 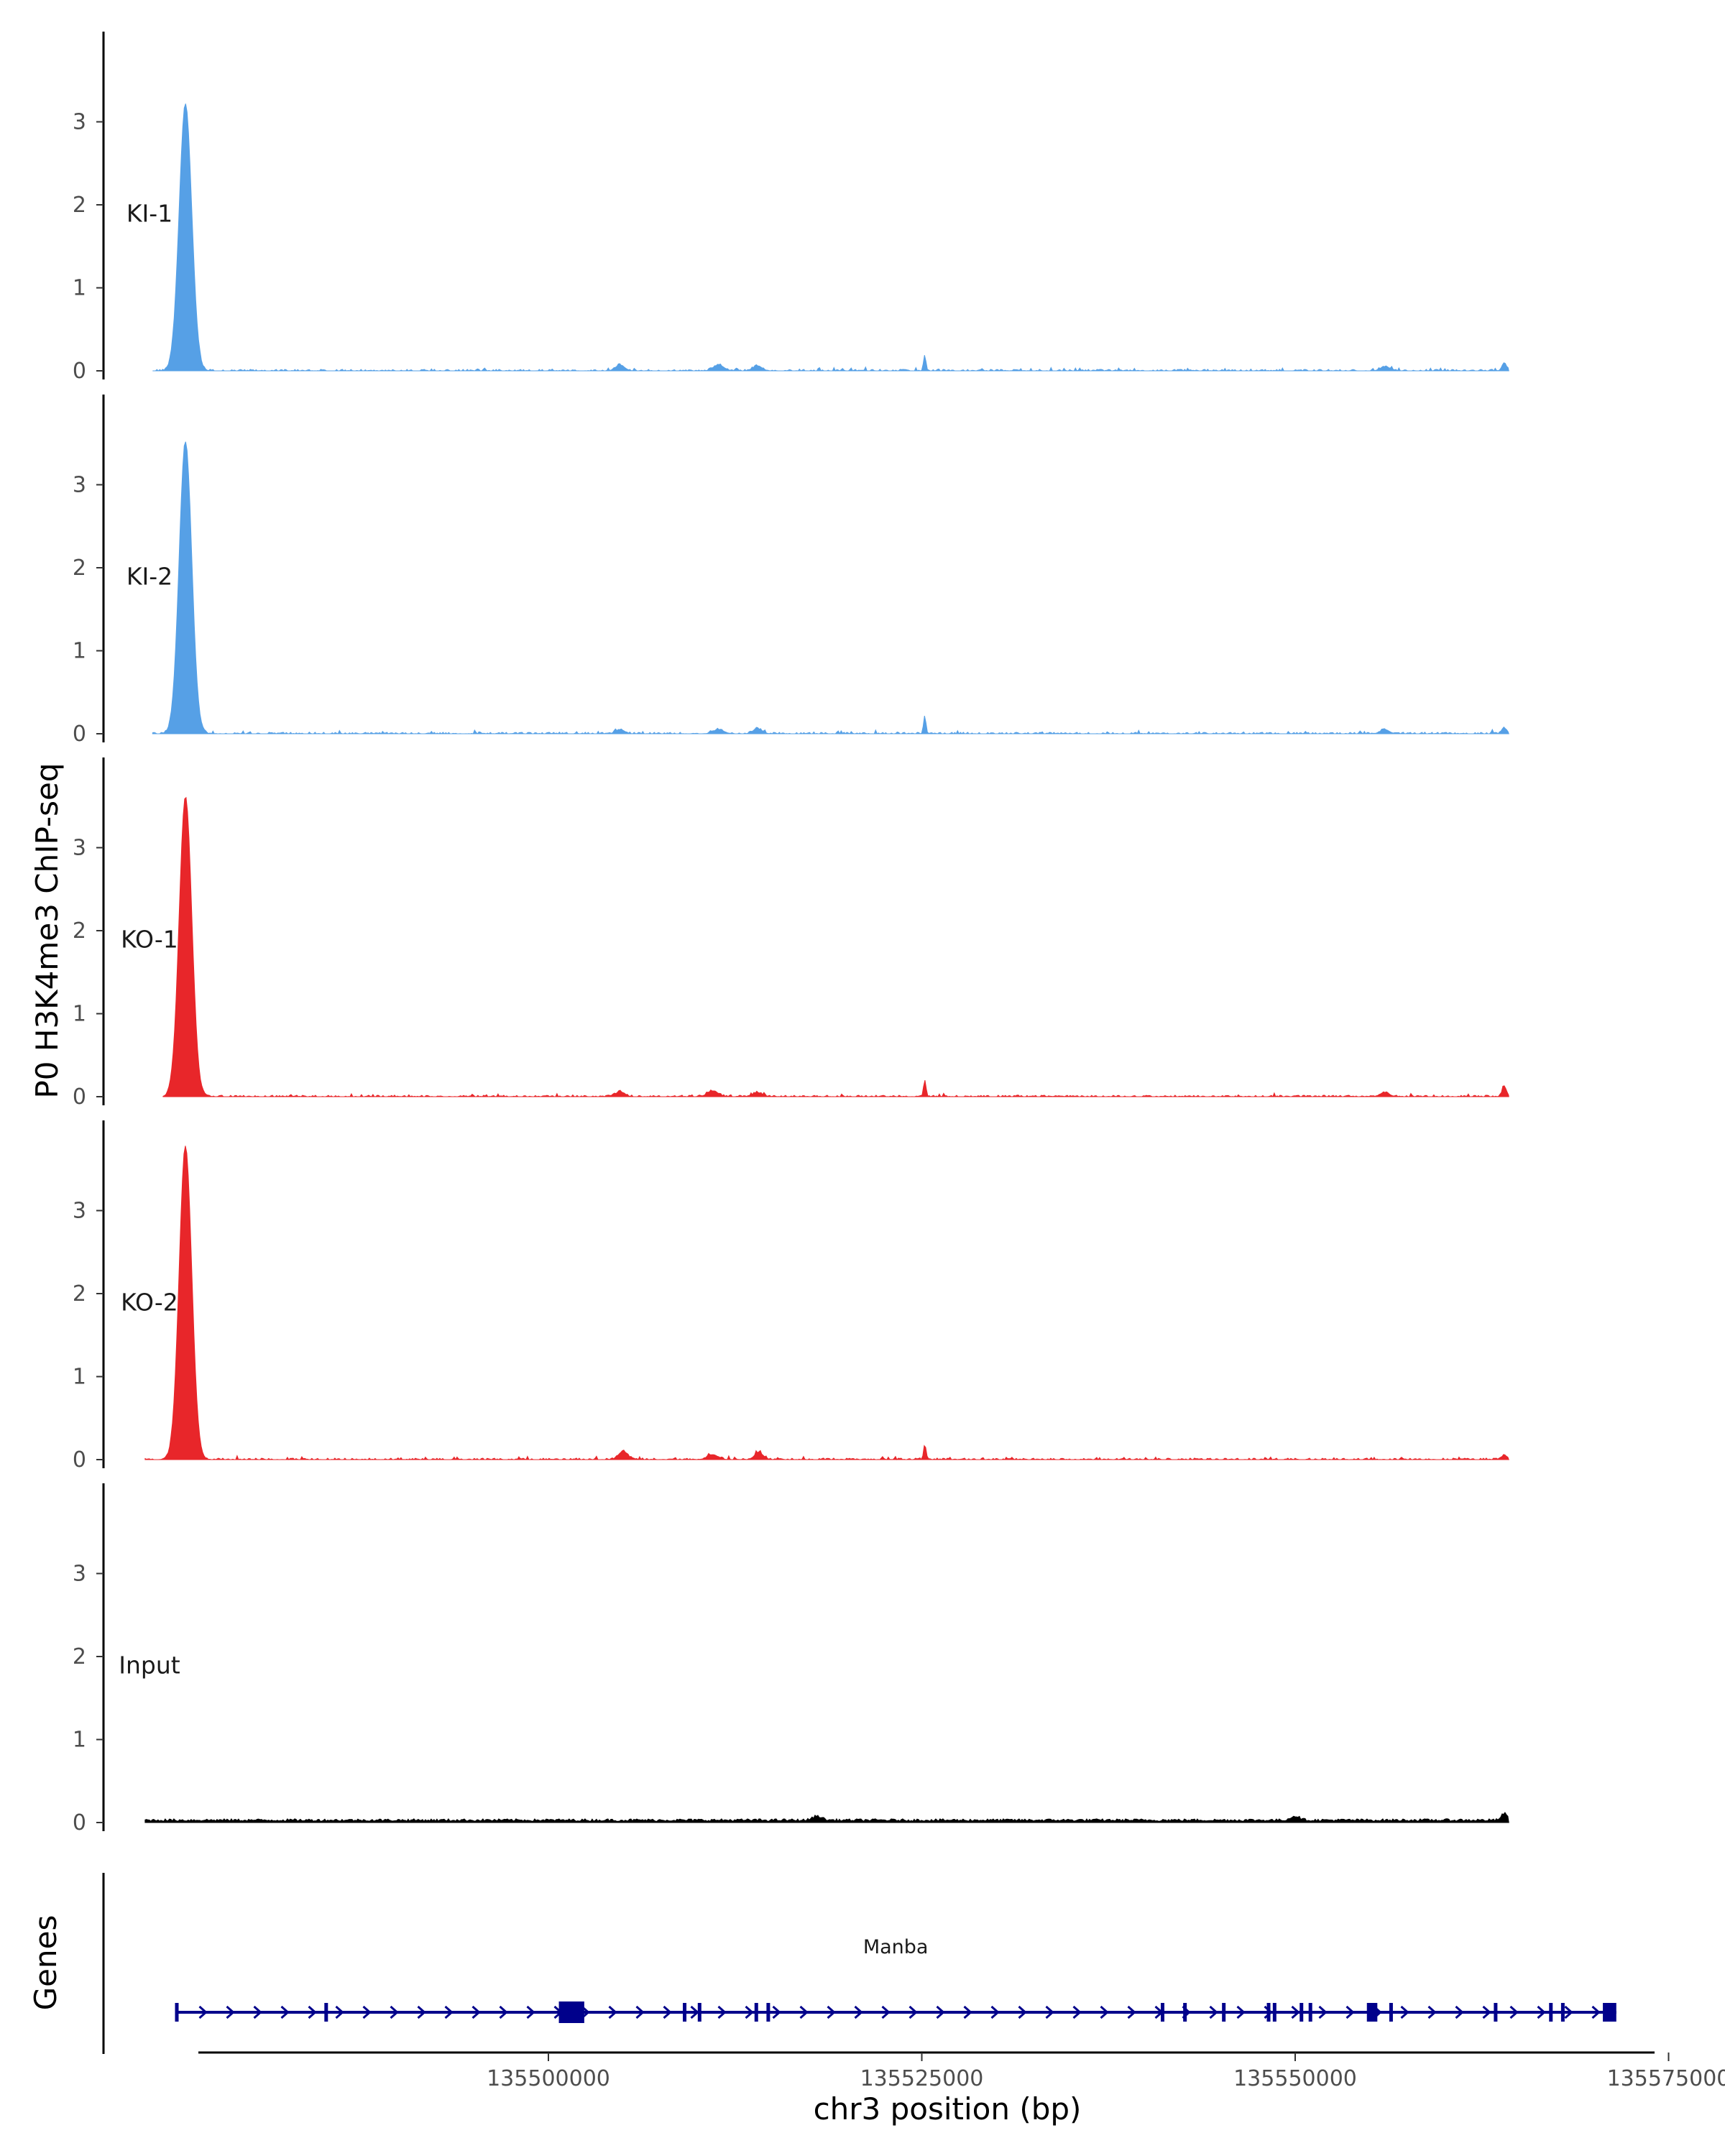 What do you see at coordinates (922, 2078) in the screenshot?
I see `x-tick-label: 135525000` at bounding box center [922, 2078].